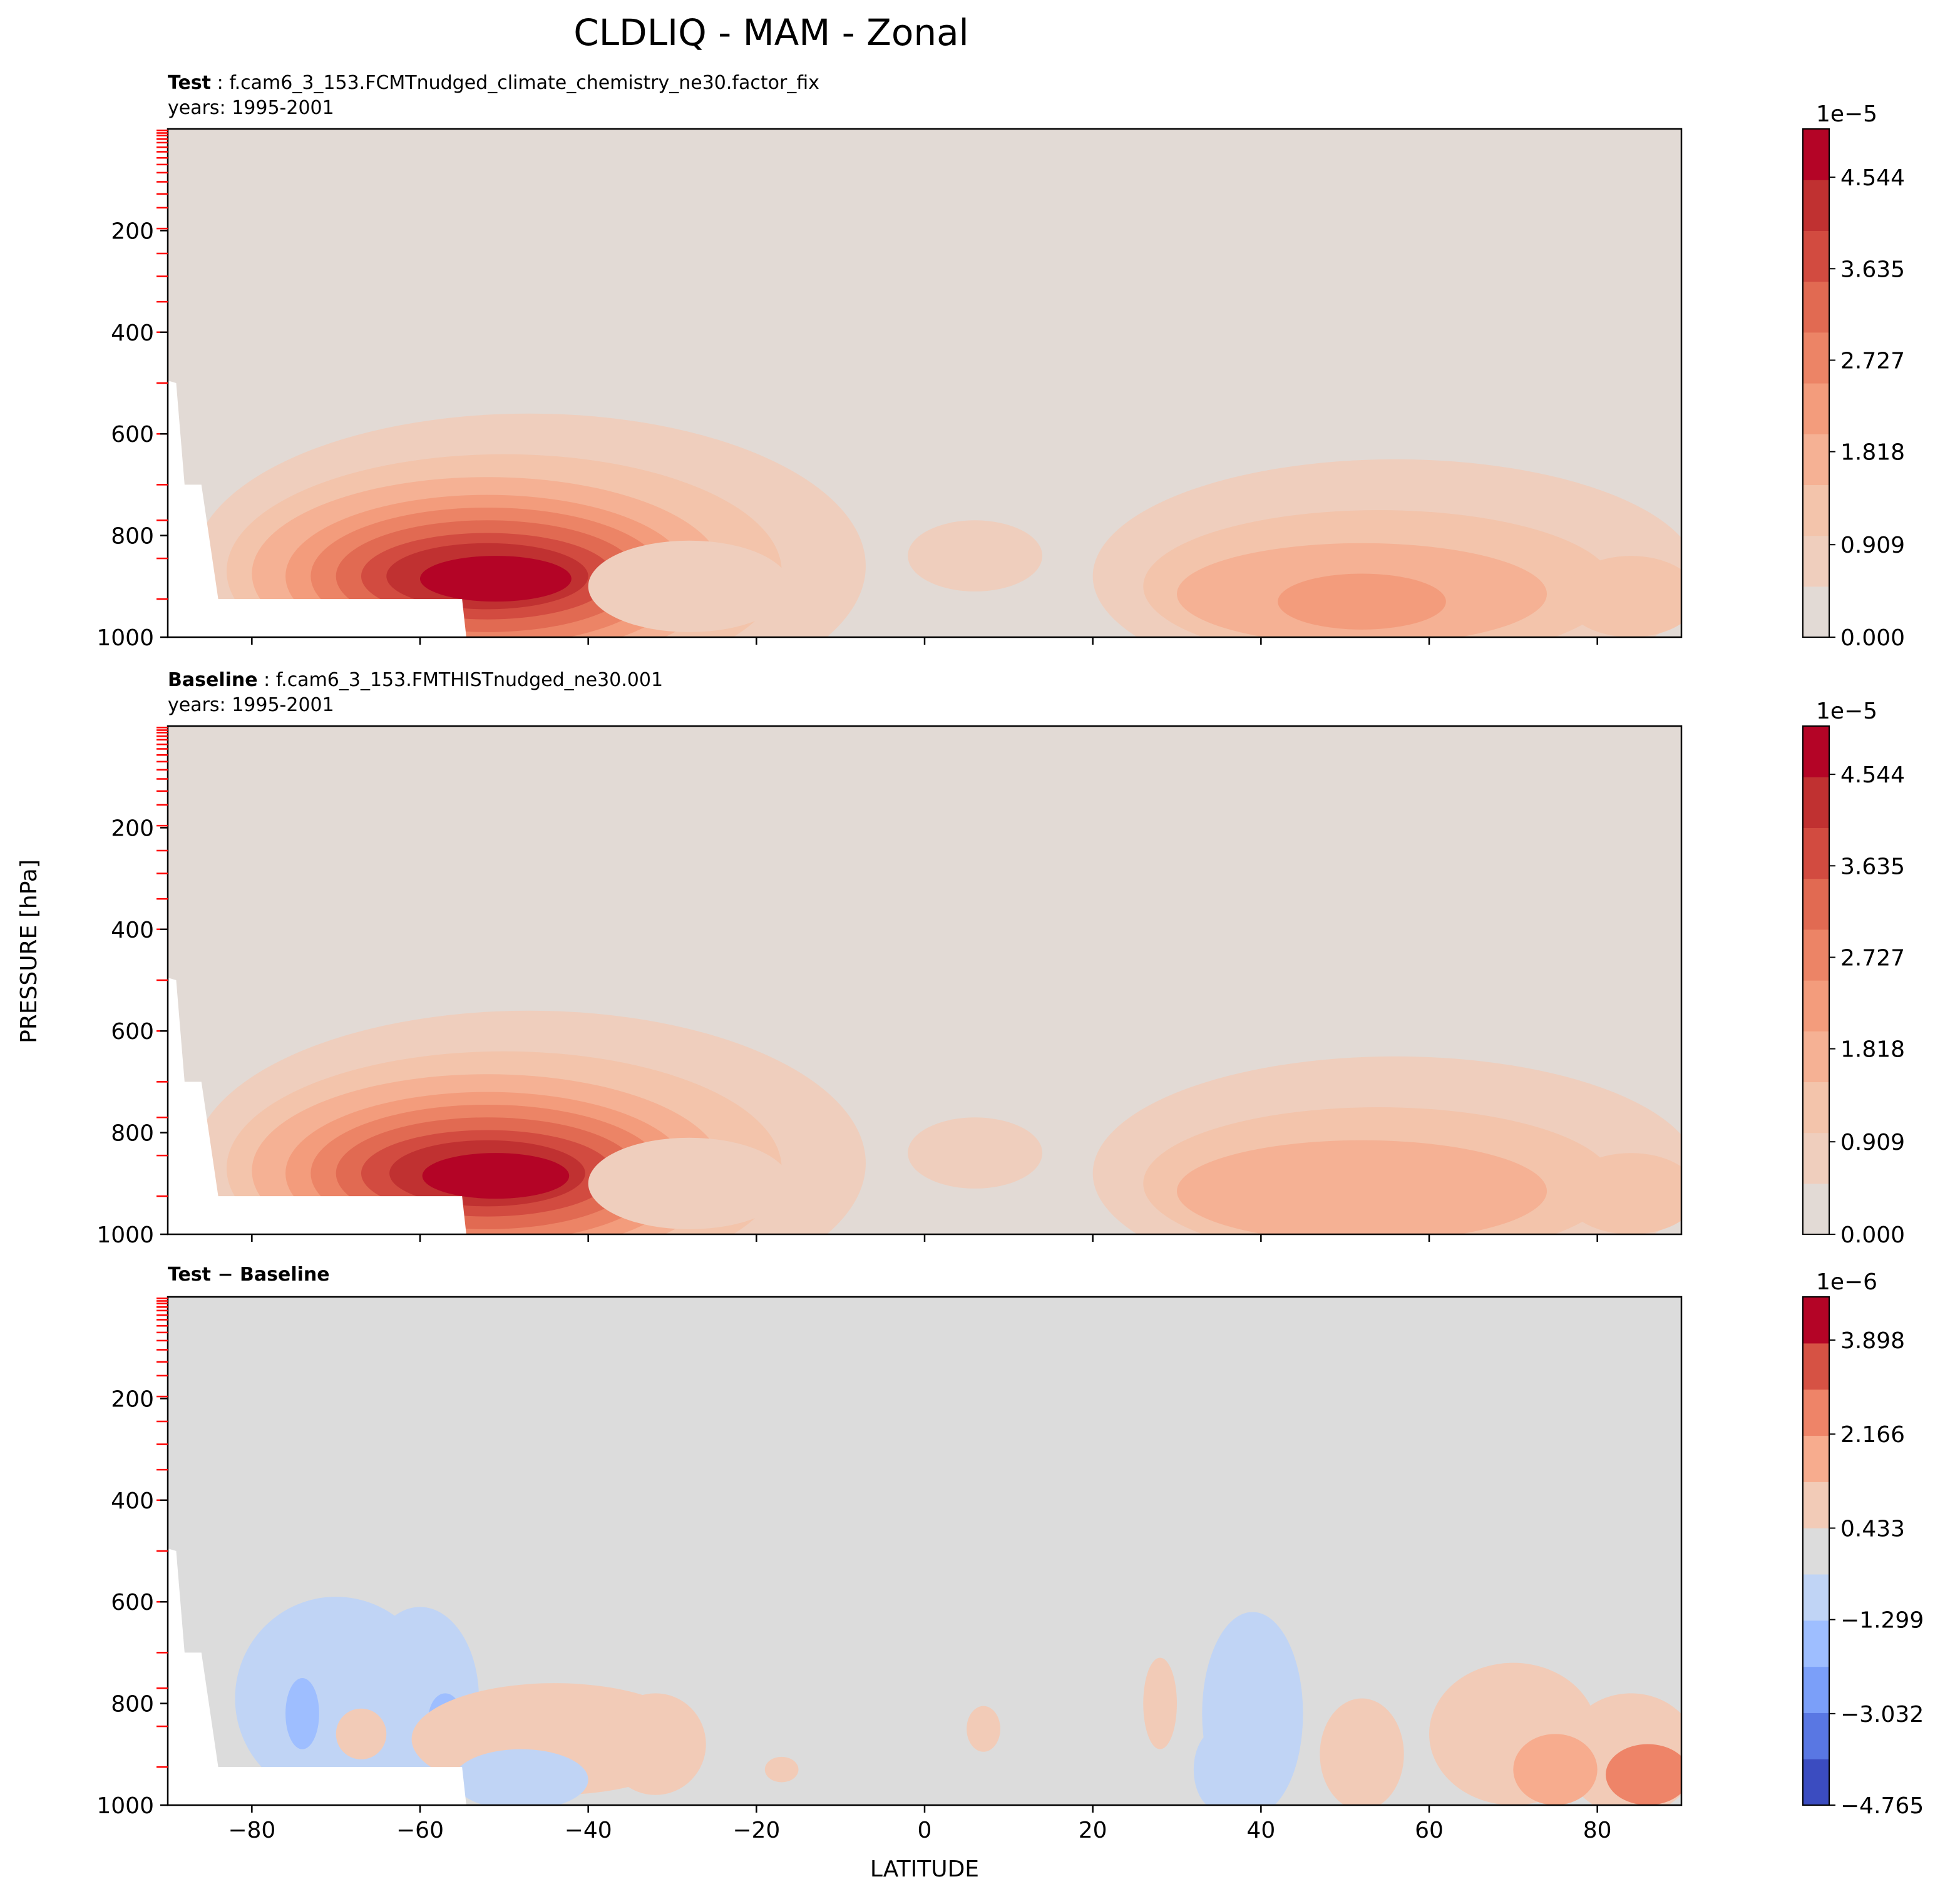 The height and width of the screenshot is (1899, 1960). Describe the element at coordinates (1429, 1830) in the screenshot. I see `x-tick-label: 60` at that location.